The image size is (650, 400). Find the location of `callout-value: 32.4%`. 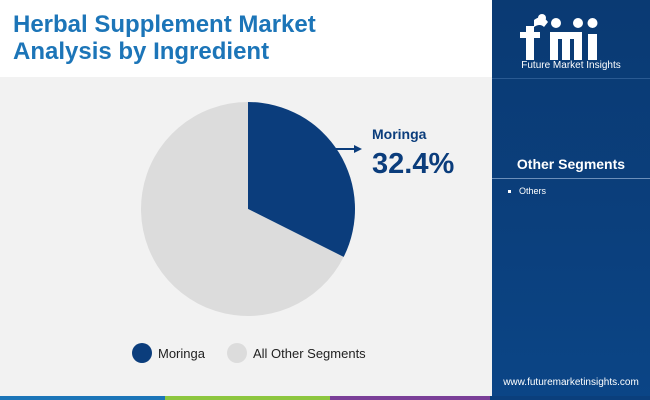

callout-value: 32.4% is located at coordinates (413, 164).